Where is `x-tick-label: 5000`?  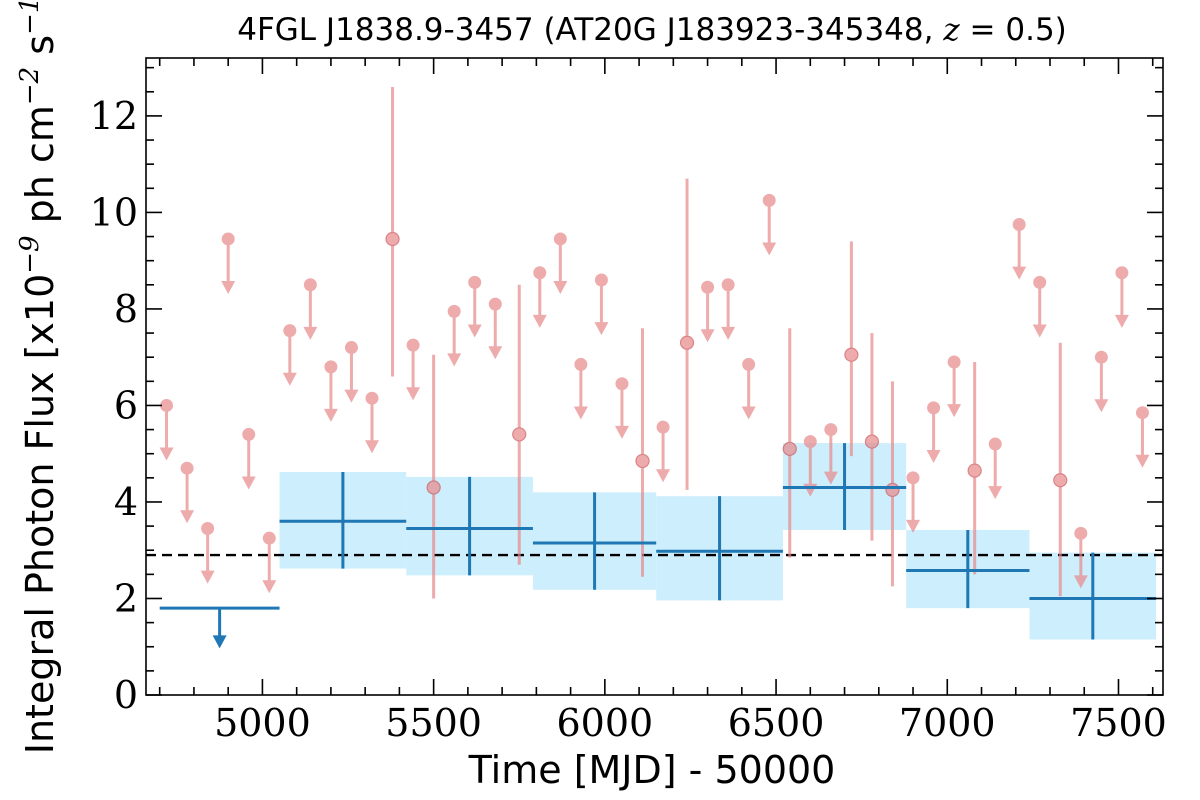
x-tick-label: 5000 is located at coordinates (262, 723).